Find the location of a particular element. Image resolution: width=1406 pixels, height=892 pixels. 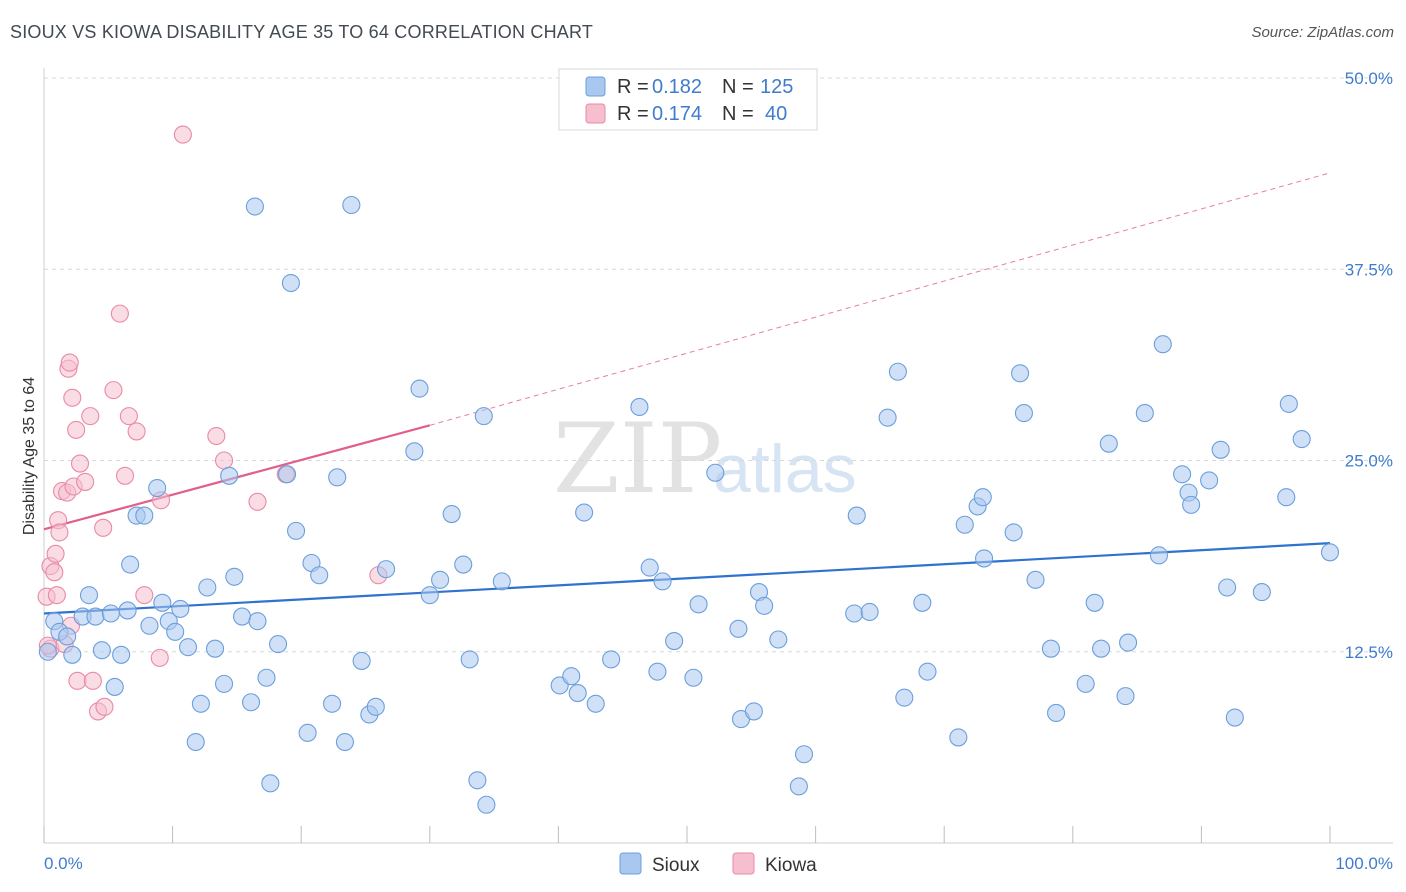

y-axis-label: Disability Age 35 to 64 is located at coordinates (29, 456).